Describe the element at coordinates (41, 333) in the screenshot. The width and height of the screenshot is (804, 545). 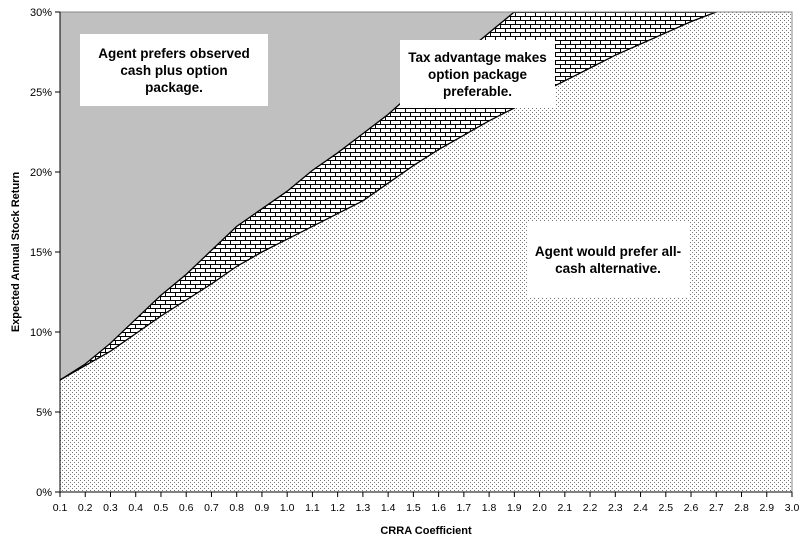
I see `y-tick-label: 10%` at that location.